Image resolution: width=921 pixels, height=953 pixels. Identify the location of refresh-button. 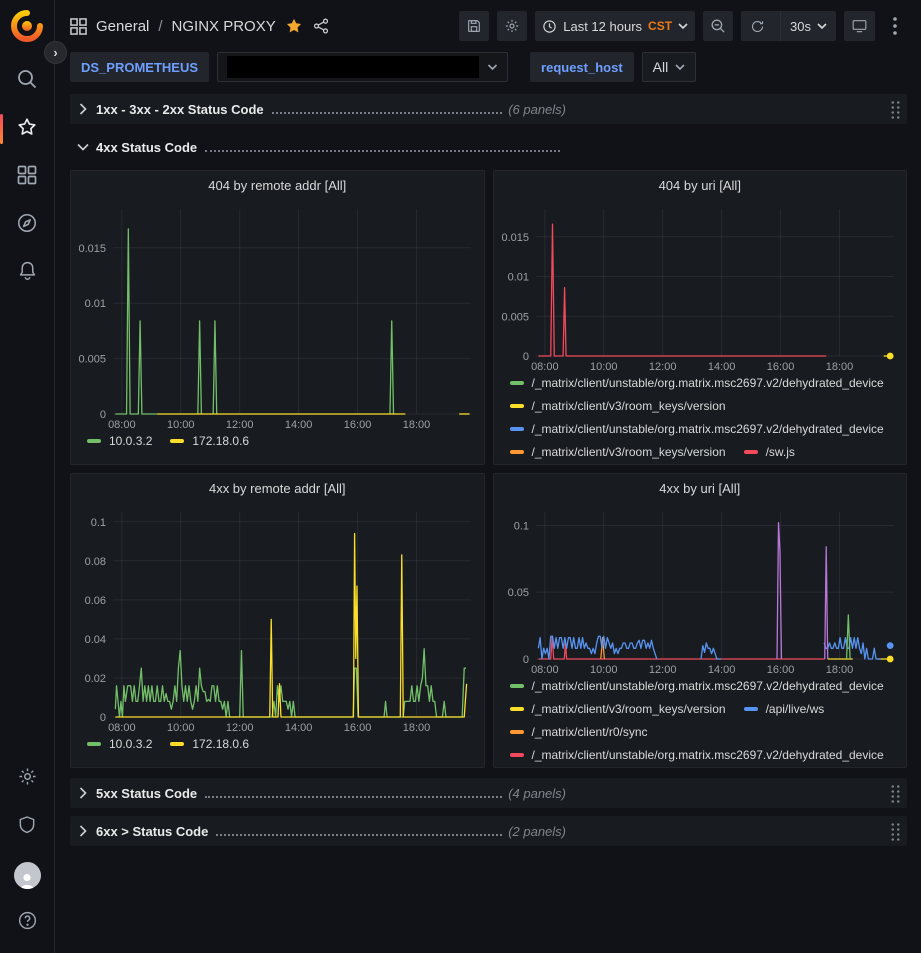
(757, 26).